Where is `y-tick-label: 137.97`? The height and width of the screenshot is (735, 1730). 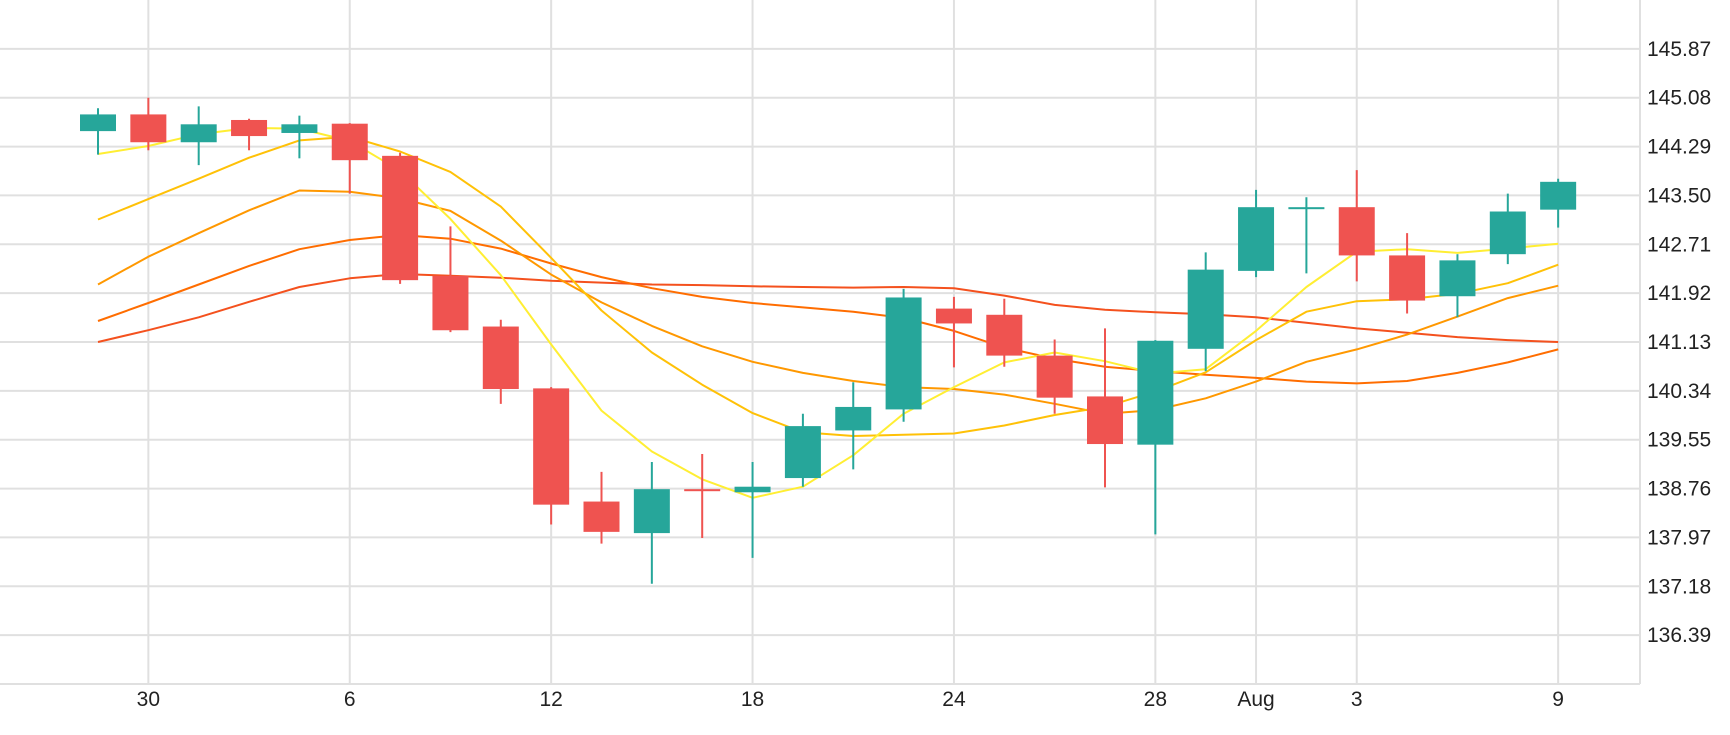
y-tick-label: 137.97 is located at coordinates (1679, 537).